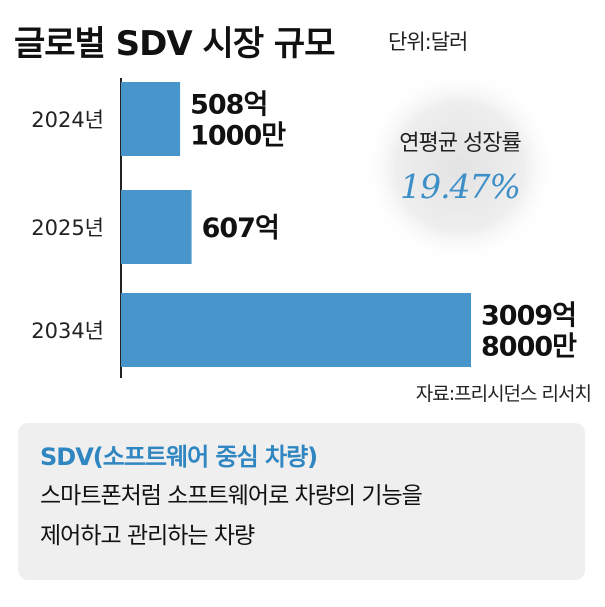 The height and width of the screenshot is (607, 605). What do you see at coordinates (240, 228) in the screenshot?
I see `data-label: 607억` at bounding box center [240, 228].